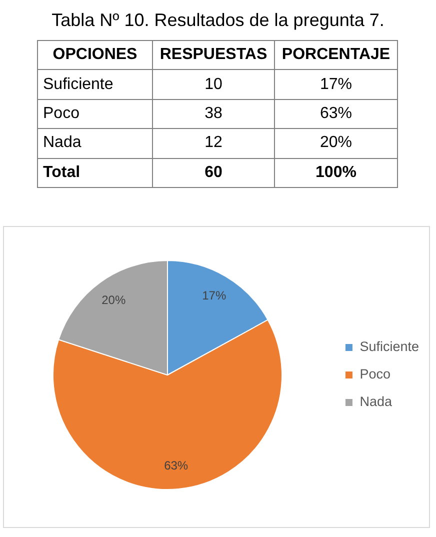 The image size is (436, 537). I want to click on data-label: 60, so click(213, 173).